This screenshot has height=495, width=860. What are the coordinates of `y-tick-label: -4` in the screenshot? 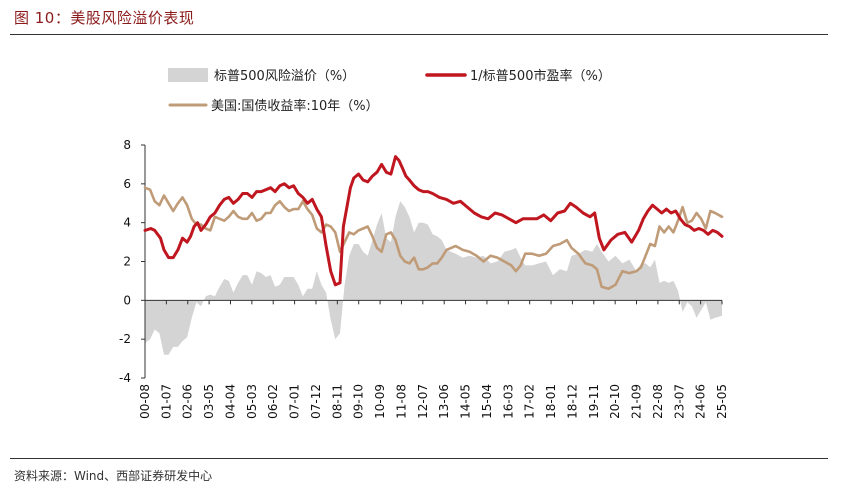 It's located at (125, 378).